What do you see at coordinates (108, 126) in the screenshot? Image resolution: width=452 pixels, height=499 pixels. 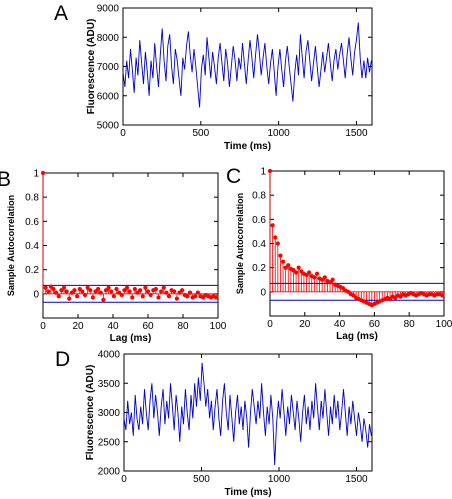 I see `y-tick-label: 5000` at bounding box center [108, 126].